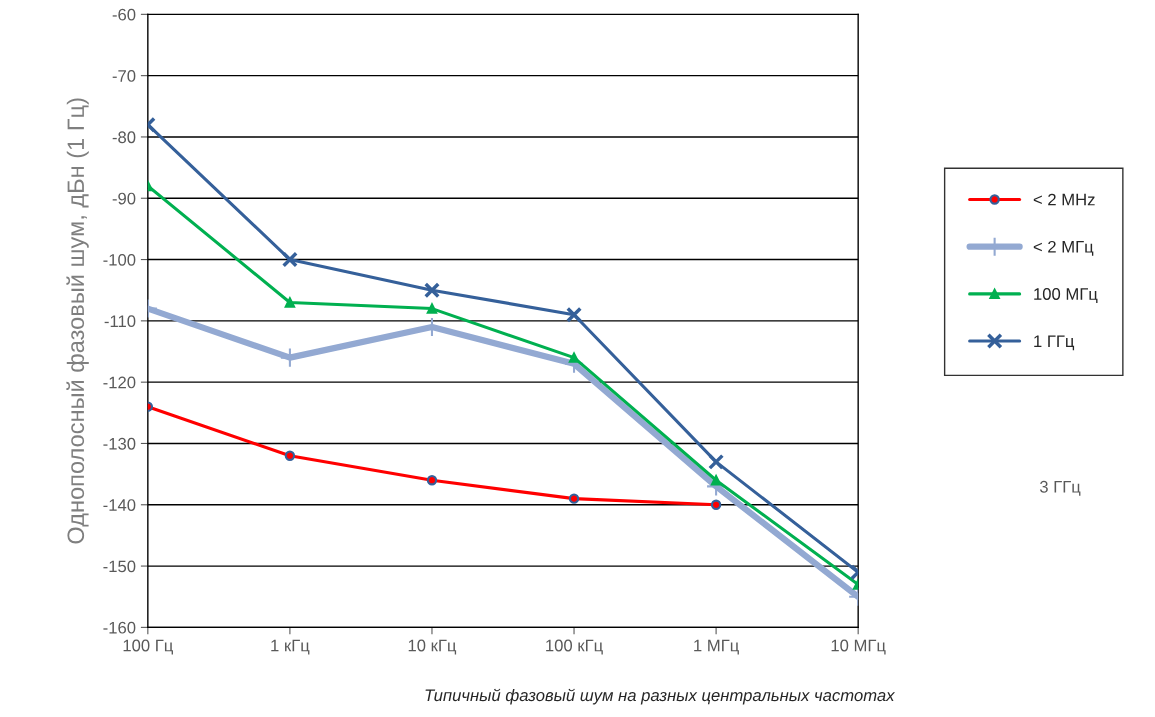  Describe the element at coordinates (290, 647) in the screenshot. I see `x-tick-label: 1 кГц` at that location.